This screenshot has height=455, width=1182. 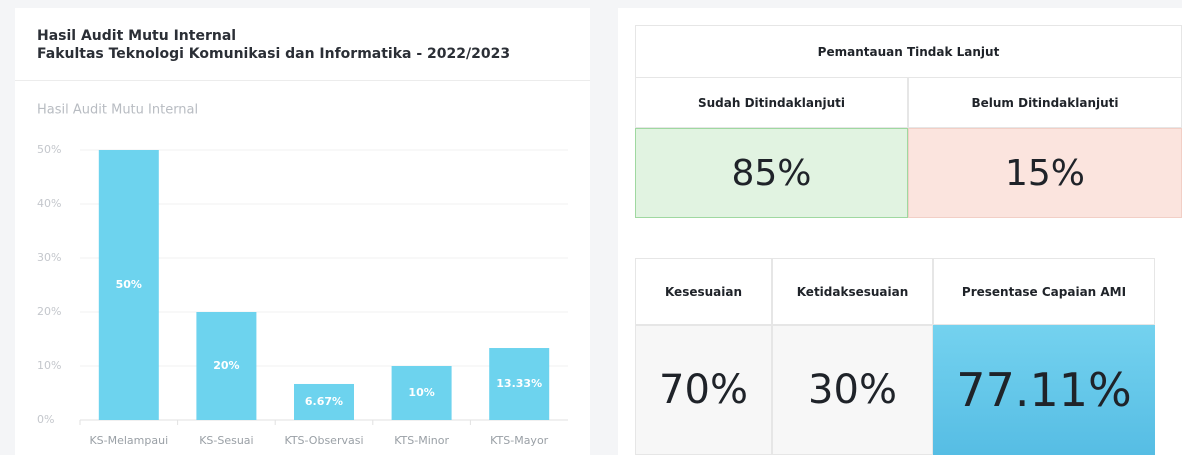 I want to click on data-label: 10%, so click(x=421, y=392).